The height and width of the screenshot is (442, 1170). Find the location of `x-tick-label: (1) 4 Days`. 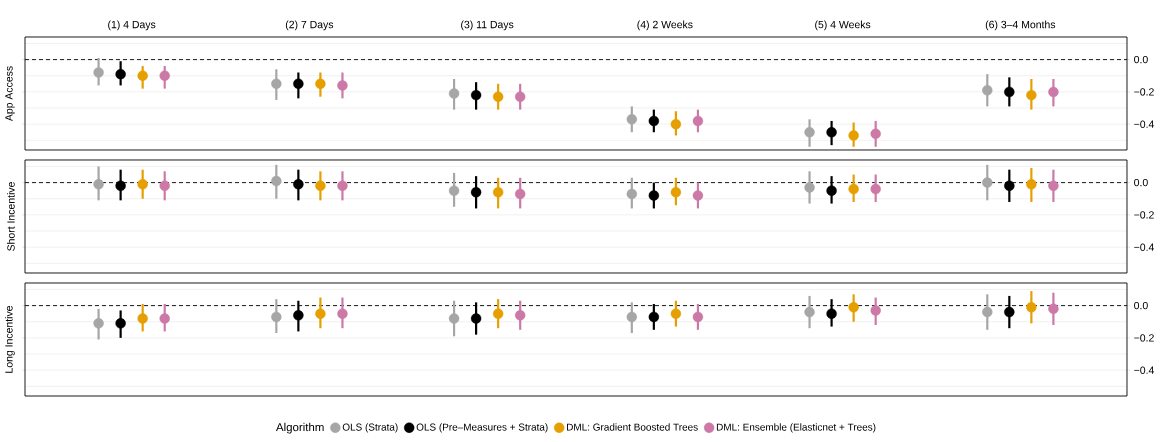

x-tick-label: (1) 4 Days is located at coordinates (132, 25).